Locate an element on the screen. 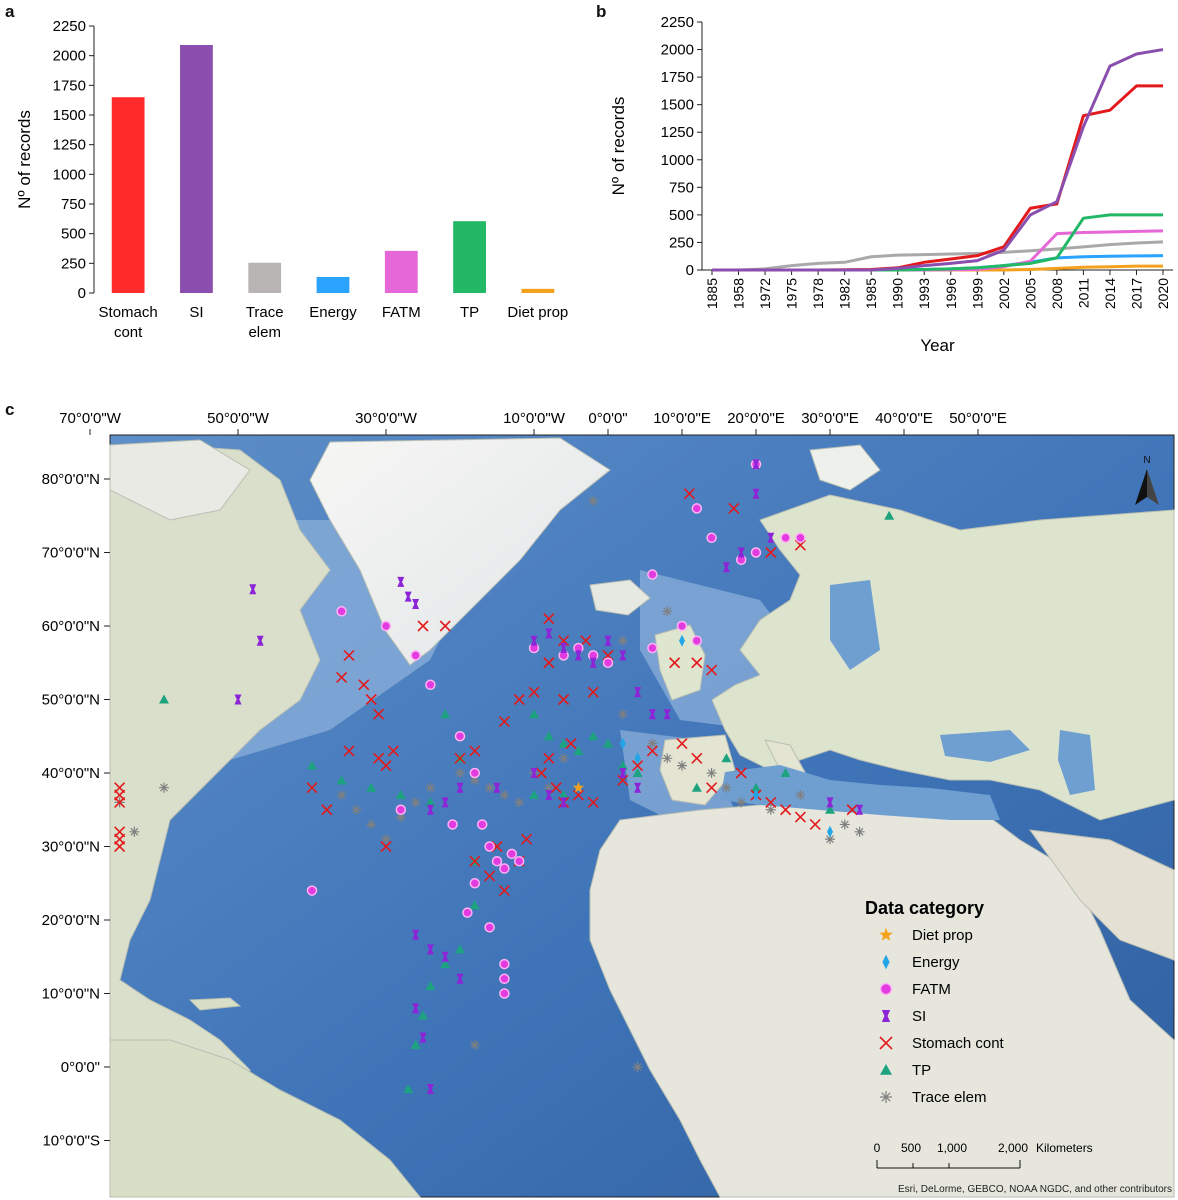 Image resolution: width=1178 pixels, height=1200 pixels. bar-si is located at coordinates (196, 169).